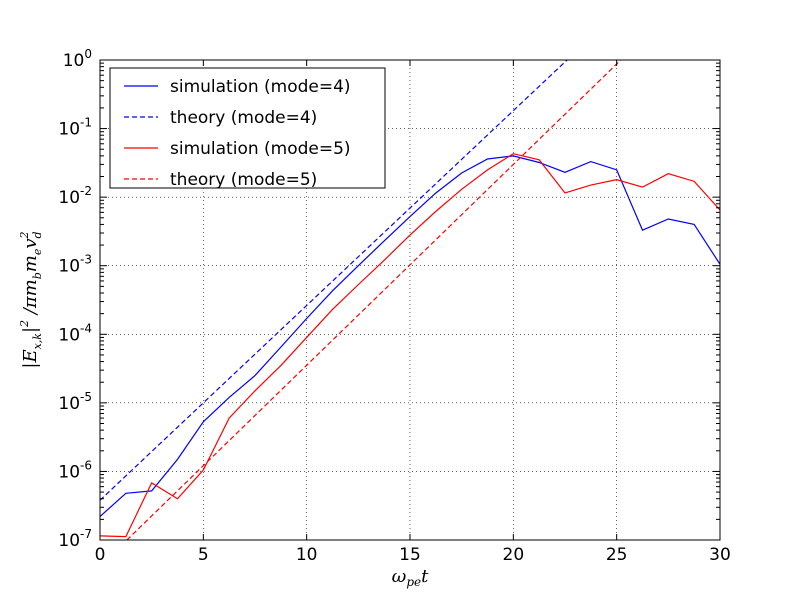  What do you see at coordinates (75, 402) in the screenshot?
I see `y-tick-label: 10⁻⁵` at bounding box center [75, 402].